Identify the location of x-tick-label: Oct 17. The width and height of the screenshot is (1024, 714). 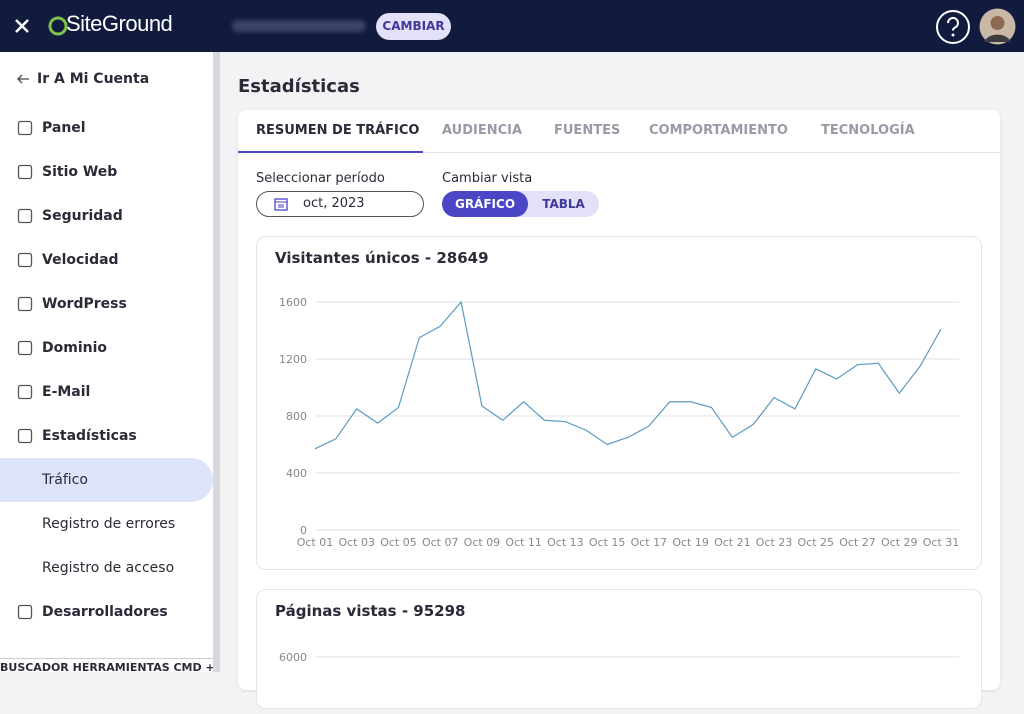
(649, 542).